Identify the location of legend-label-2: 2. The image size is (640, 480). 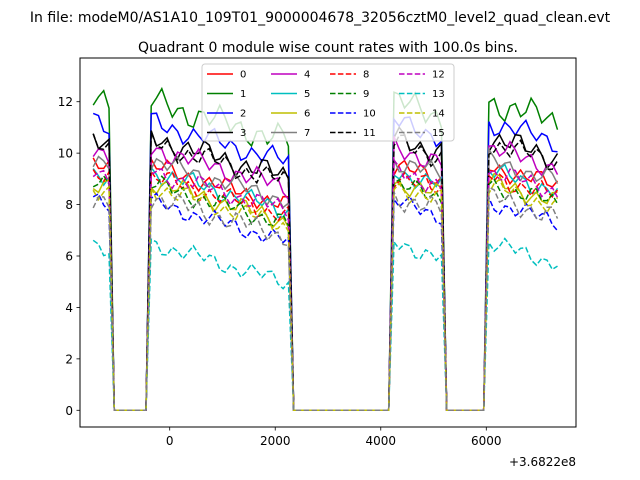
(243, 114).